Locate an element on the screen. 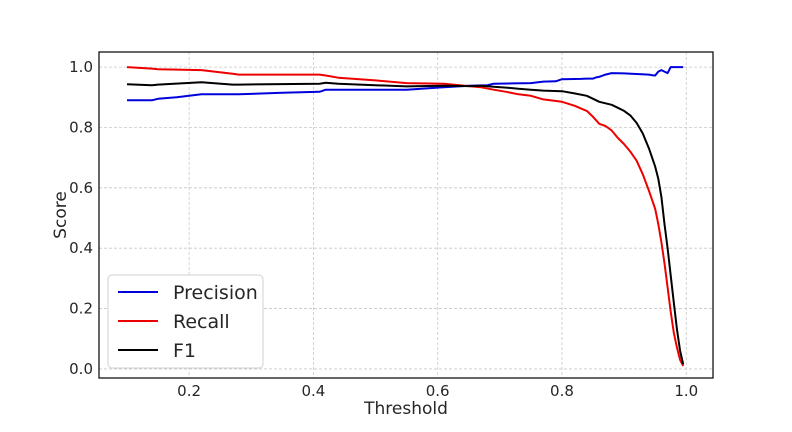 This screenshot has width=792, height=432. y-tick-label: 0.0 is located at coordinates (81, 369).